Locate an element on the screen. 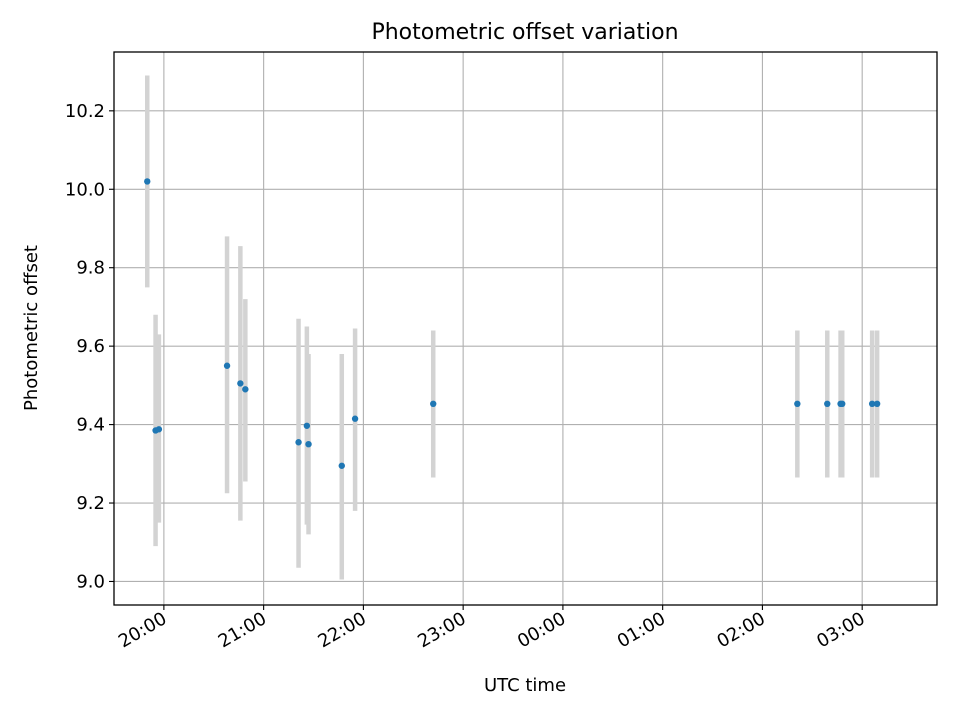  y-axis-label: Photometric offset is located at coordinates (31, 328).